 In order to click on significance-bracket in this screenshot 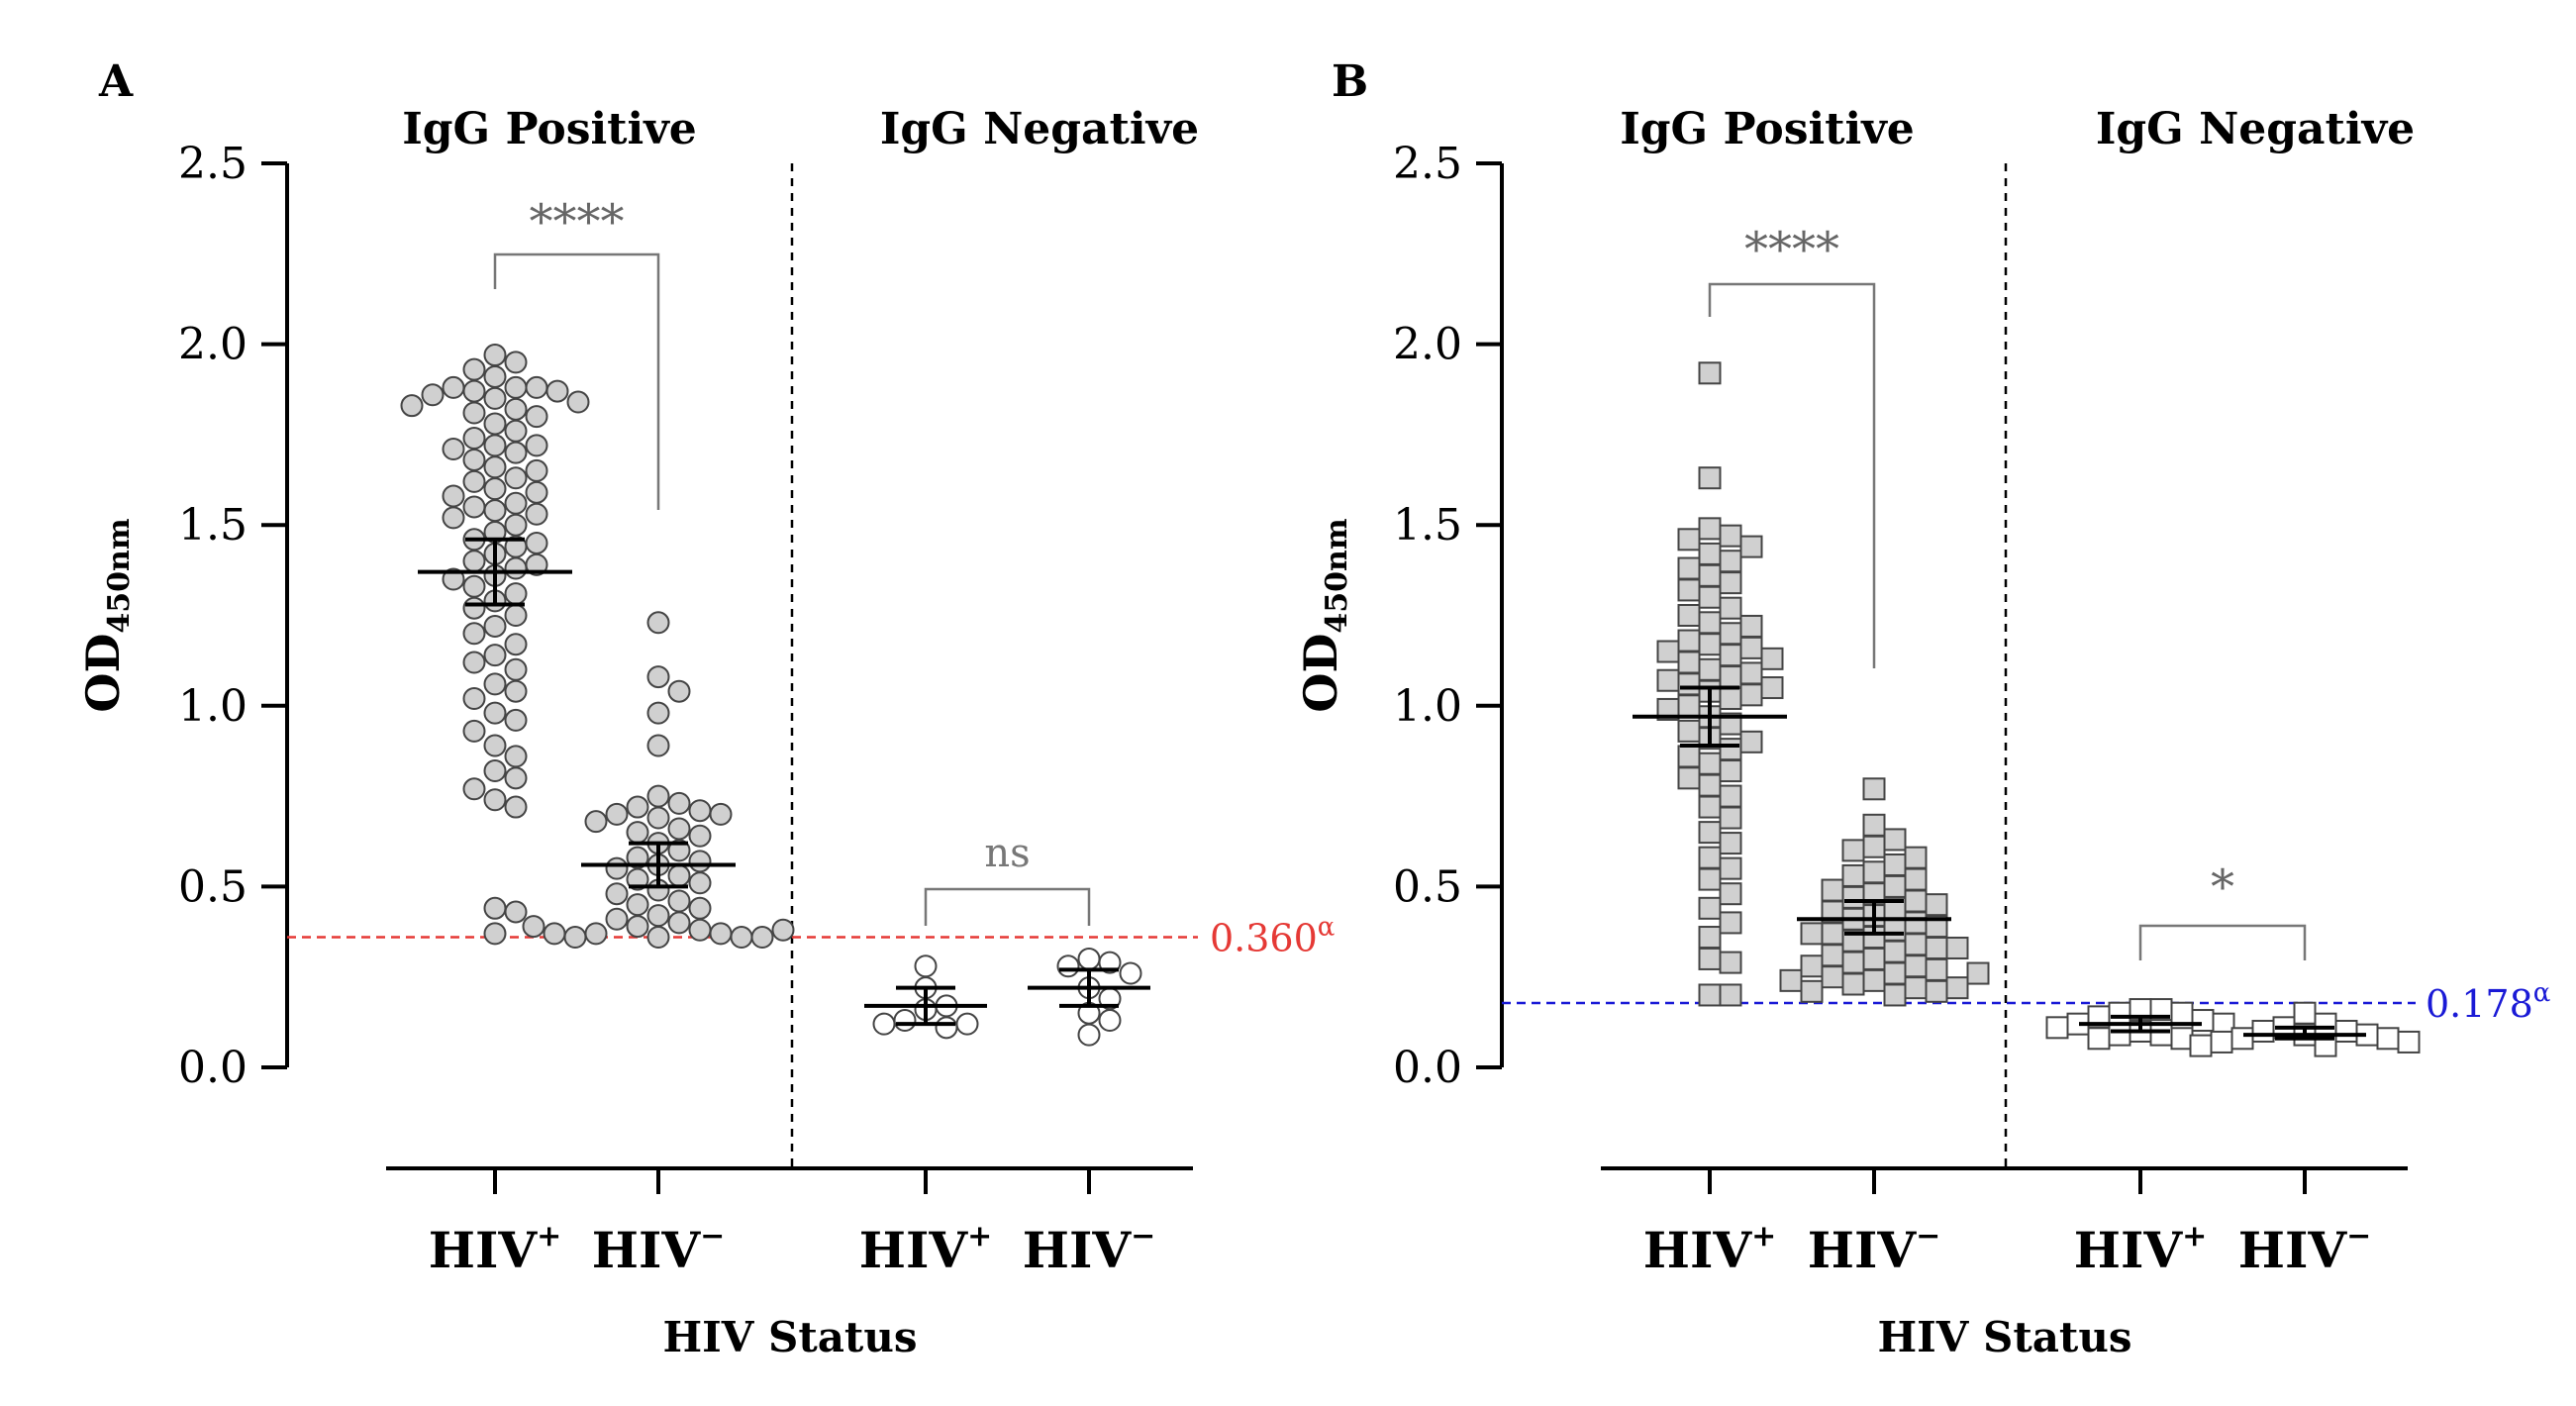, I will do `click(2223, 942)`.